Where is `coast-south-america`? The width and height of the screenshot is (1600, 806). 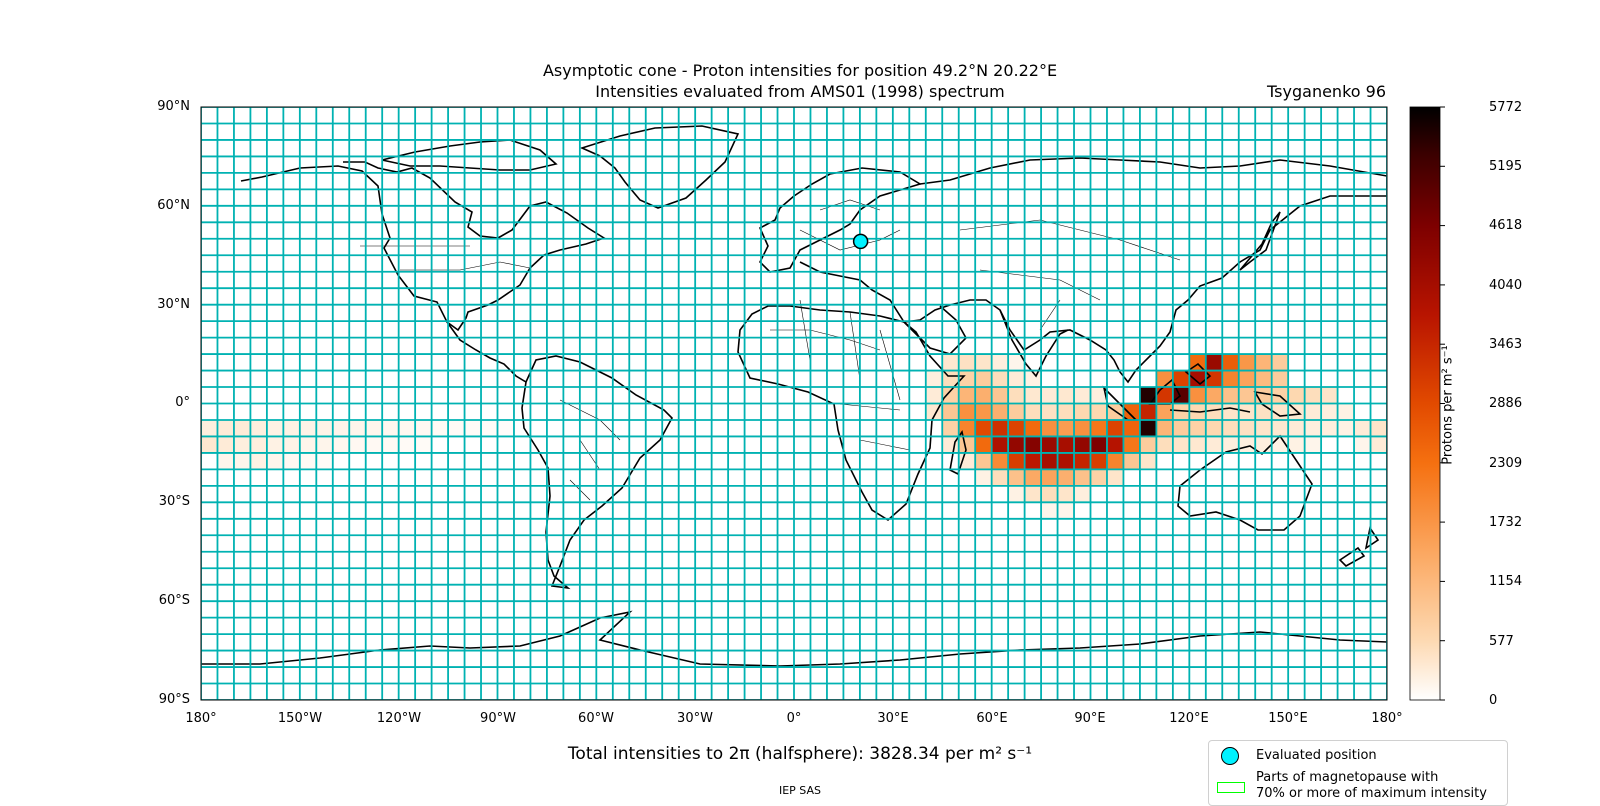
coast-south-america is located at coordinates (597, 472).